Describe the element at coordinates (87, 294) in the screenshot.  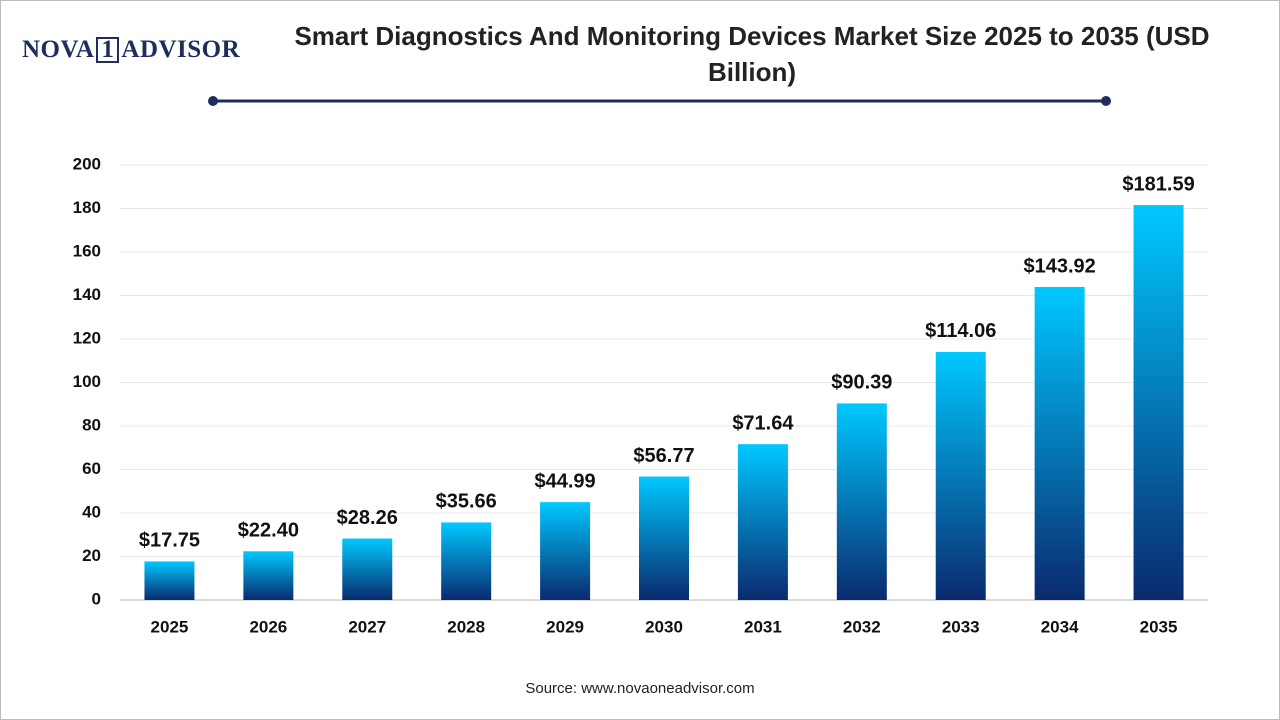
I see `y-tick-label: 140` at that location.